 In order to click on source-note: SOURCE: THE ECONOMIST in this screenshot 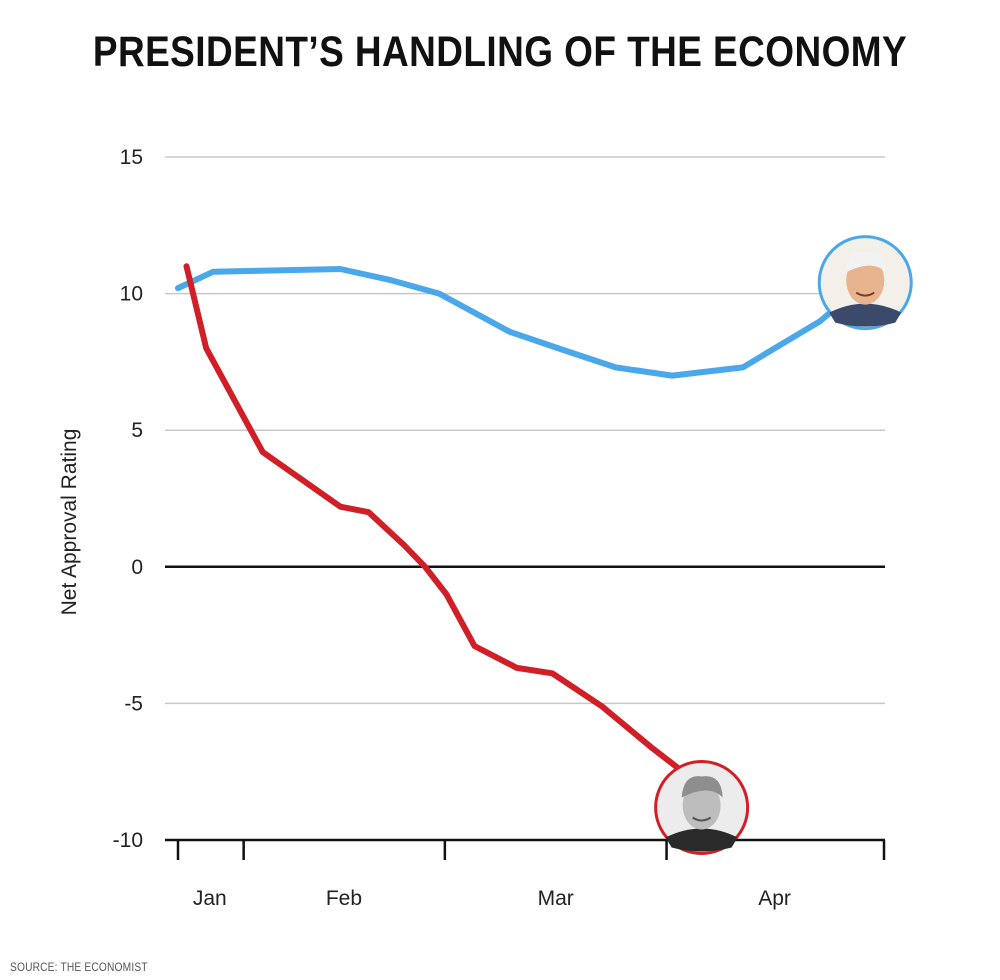, I will do `click(79, 967)`.